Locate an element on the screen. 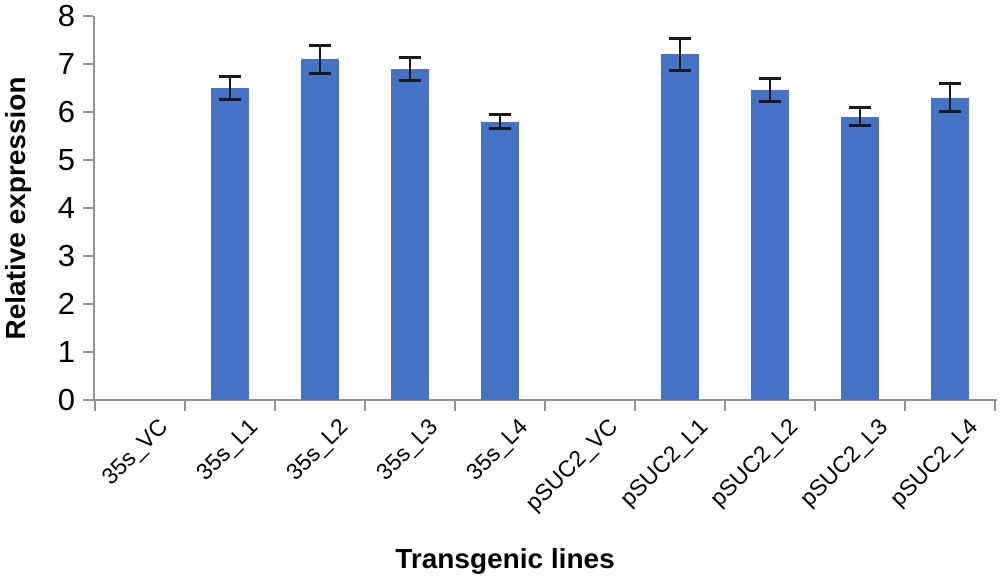 This screenshot has width=1000, height=587. x-axis-line is located at coordinates (545, 400).